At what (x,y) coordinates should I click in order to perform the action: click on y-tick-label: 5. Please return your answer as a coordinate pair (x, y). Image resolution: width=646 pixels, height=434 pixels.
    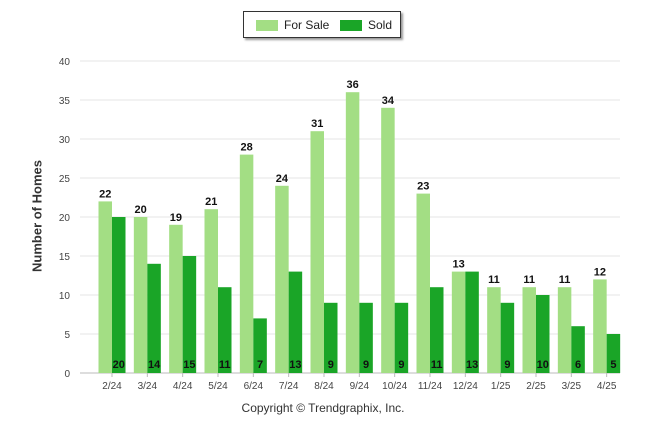
    Looking at the image, I should click on (67, 335).